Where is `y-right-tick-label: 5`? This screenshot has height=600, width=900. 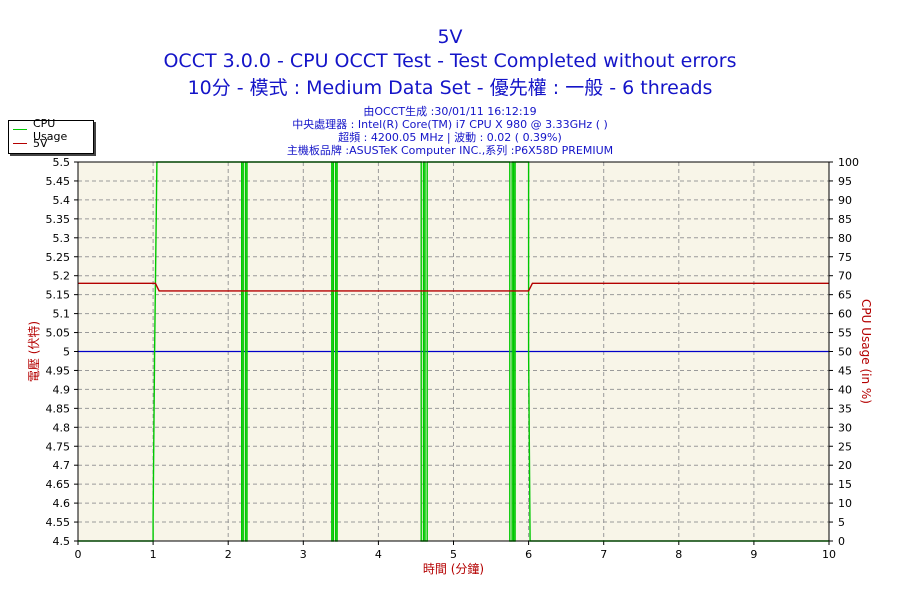
y-right-tick-label: 5 is located at coordinates (841, 522).